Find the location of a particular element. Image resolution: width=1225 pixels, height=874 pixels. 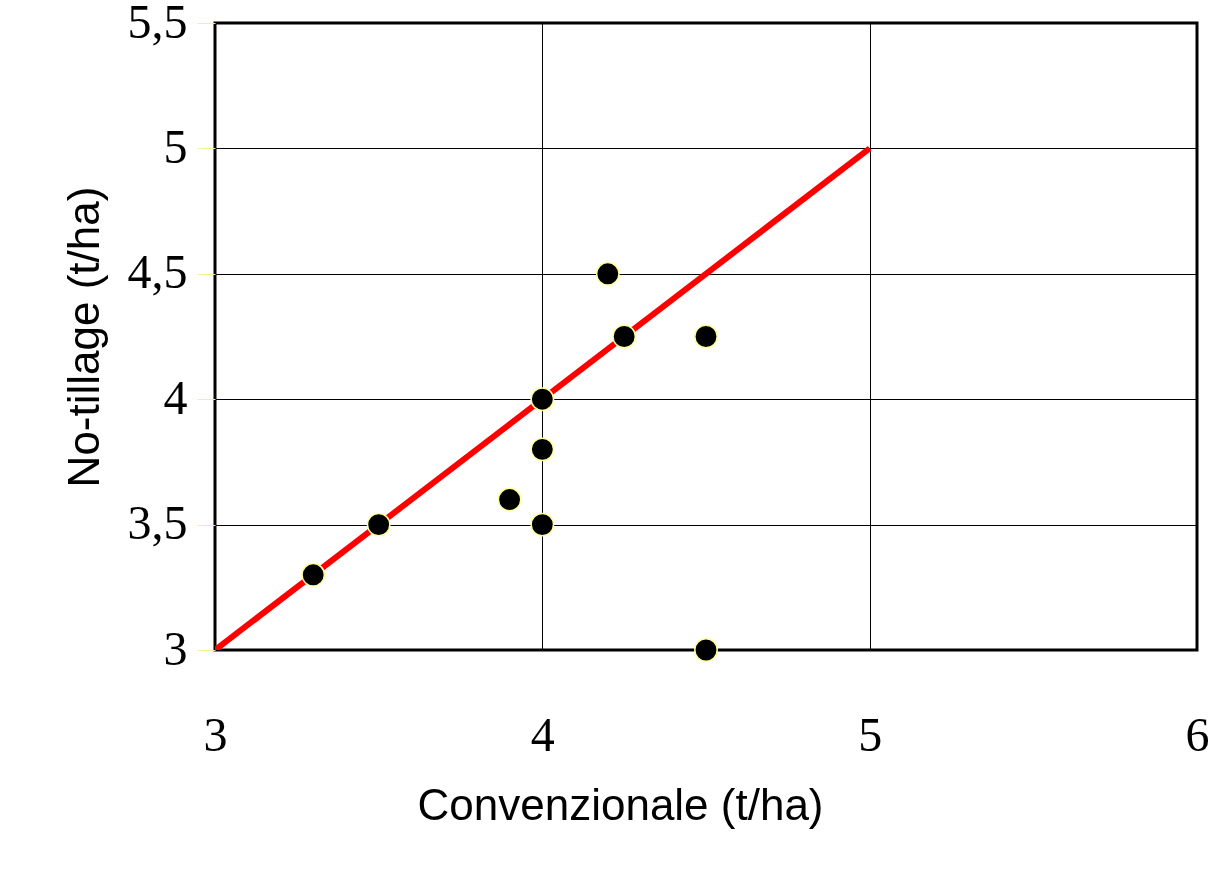

x-tick-label: 4 is located at coordinates (542, 734).